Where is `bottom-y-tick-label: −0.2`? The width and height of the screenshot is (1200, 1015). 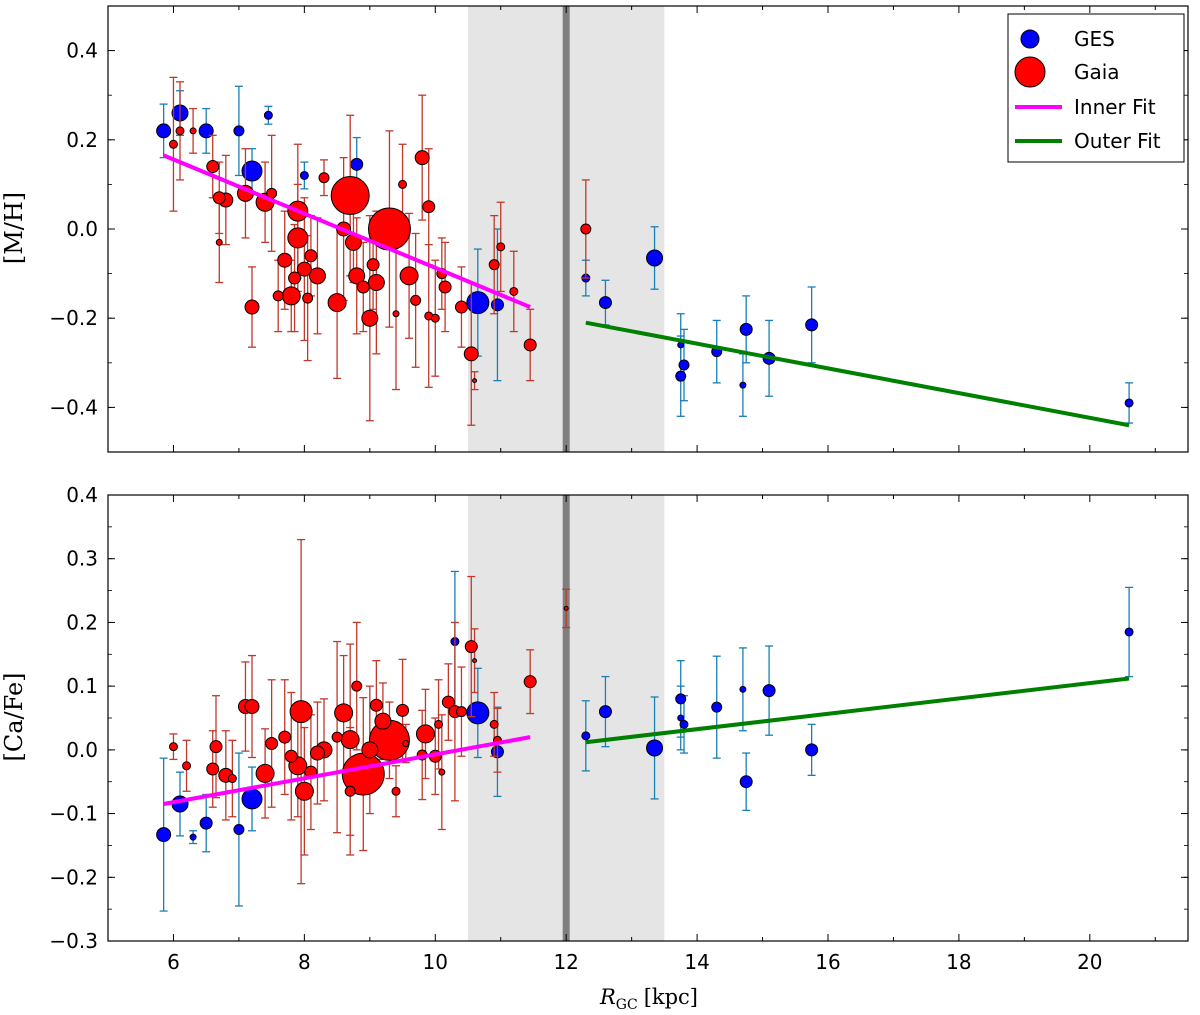 bottom-y-tick-label: −0.2 is located at coordinates (73, 877).